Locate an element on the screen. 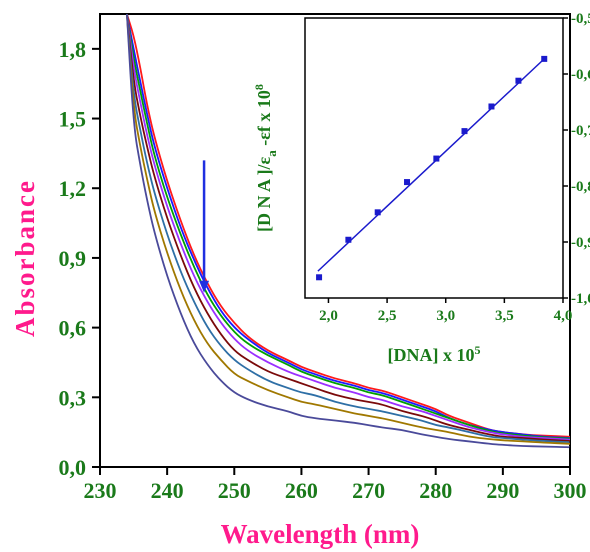 This screenshot has width=590, height=552. main-x-tick-label: 280 is located at coordinates (435, 490).